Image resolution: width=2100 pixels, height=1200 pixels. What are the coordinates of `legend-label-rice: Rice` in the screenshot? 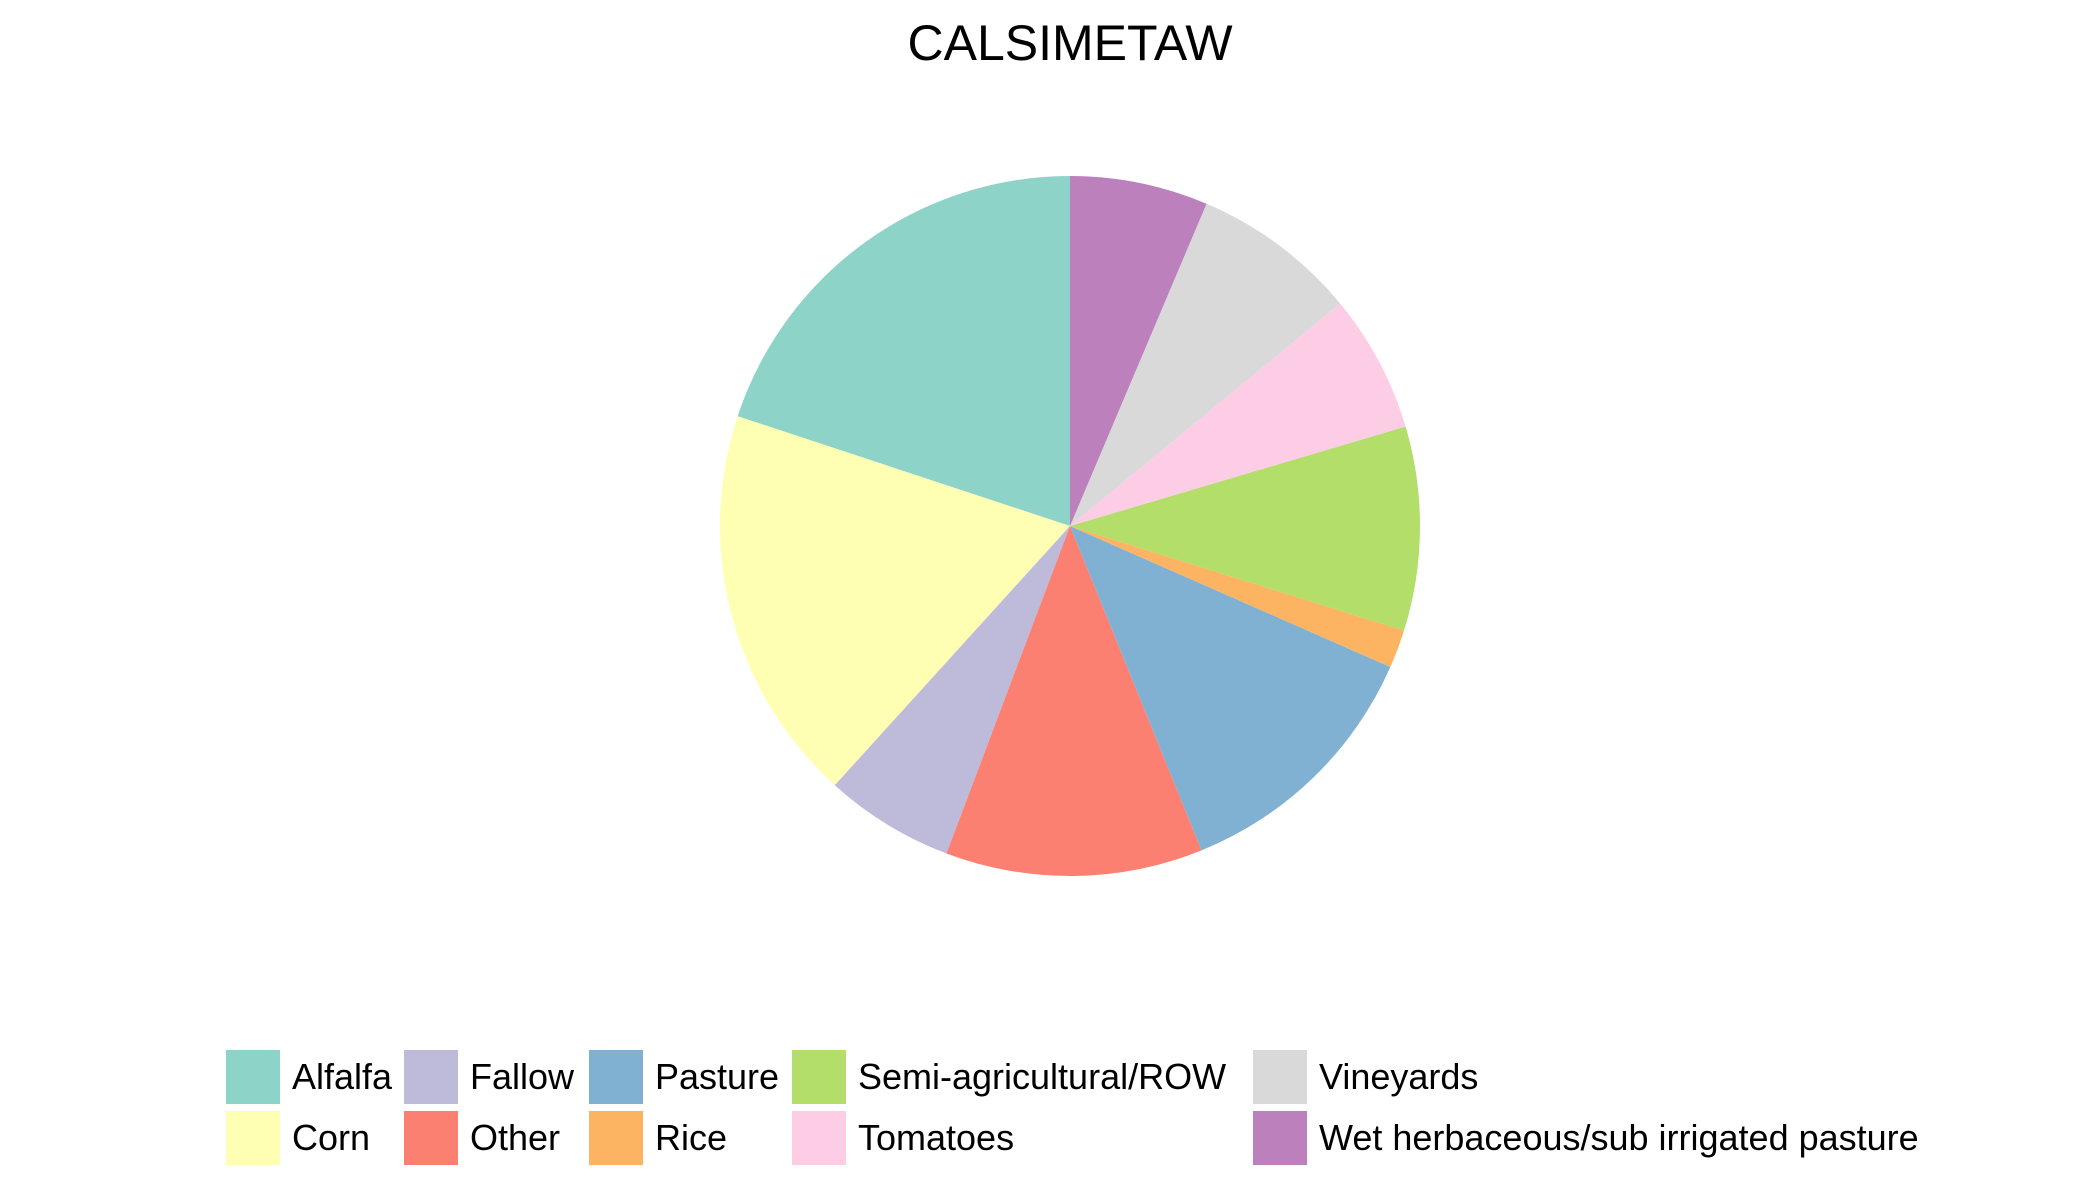 It's located at (691, 1137).